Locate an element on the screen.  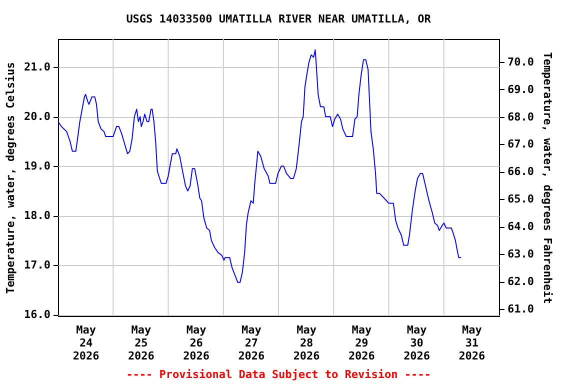
y-tick-label: 17.0 is located at coordinates (37, 265).